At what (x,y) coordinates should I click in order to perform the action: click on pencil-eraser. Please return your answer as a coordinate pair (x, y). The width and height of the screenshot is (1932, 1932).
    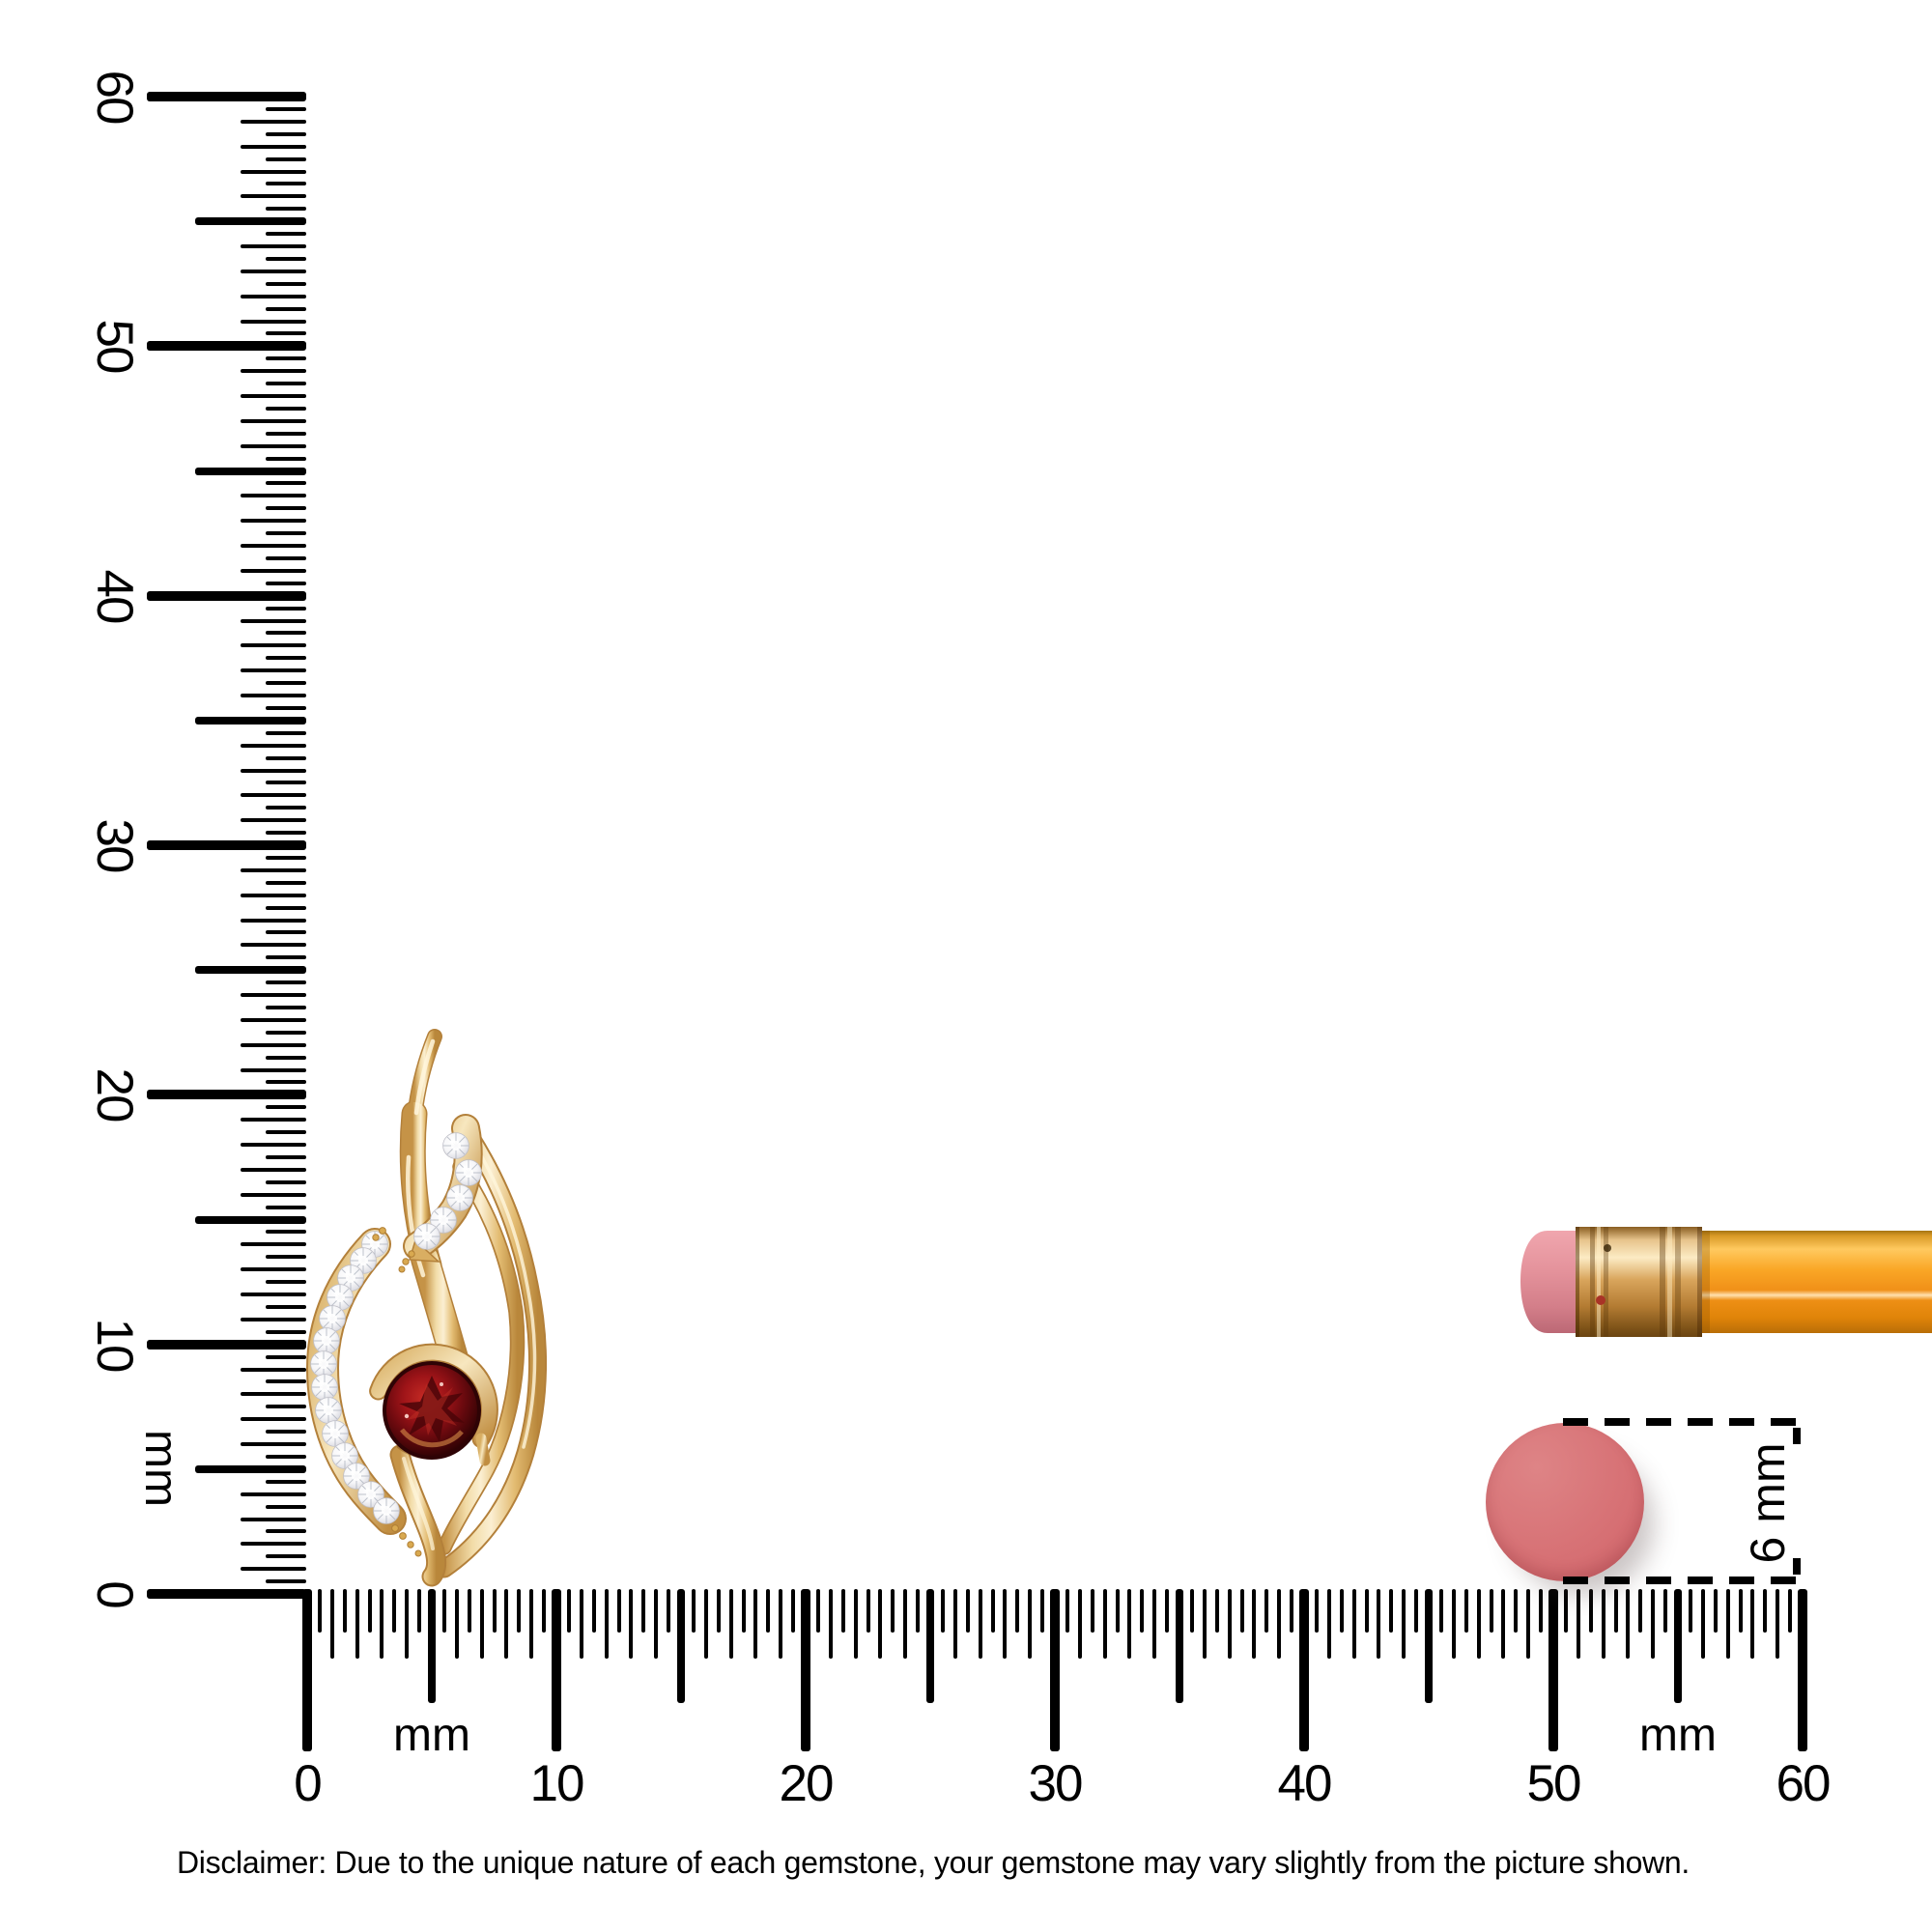
    Looking at the image, I should click on (1549, 1282).